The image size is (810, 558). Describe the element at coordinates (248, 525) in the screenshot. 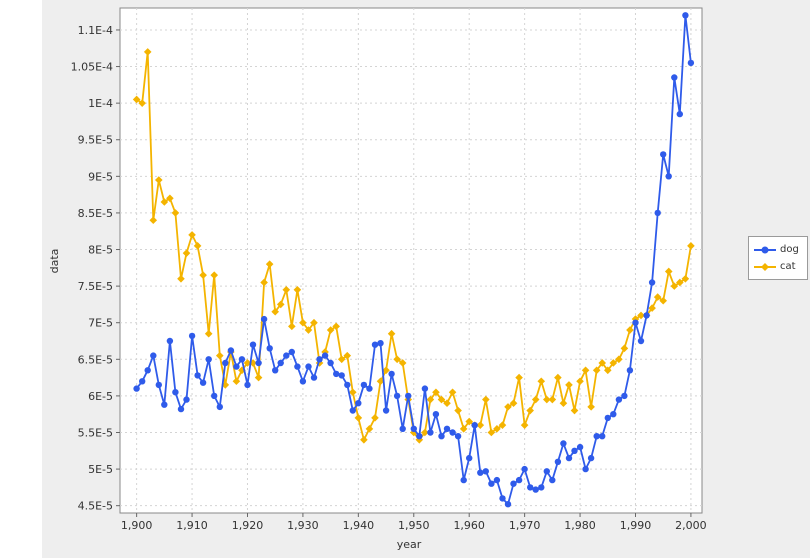

I see `x-tick-label: 1,920` at that location.